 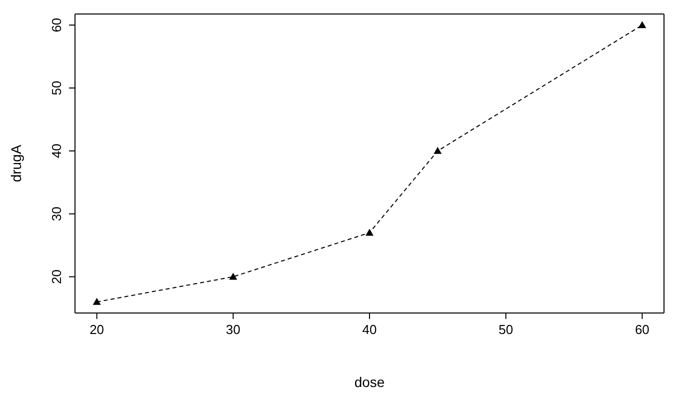 What do you see at coordinates (642, 330) in the screenshot?
I see `x-tick-label: 60` at bounding box center [642, 330].